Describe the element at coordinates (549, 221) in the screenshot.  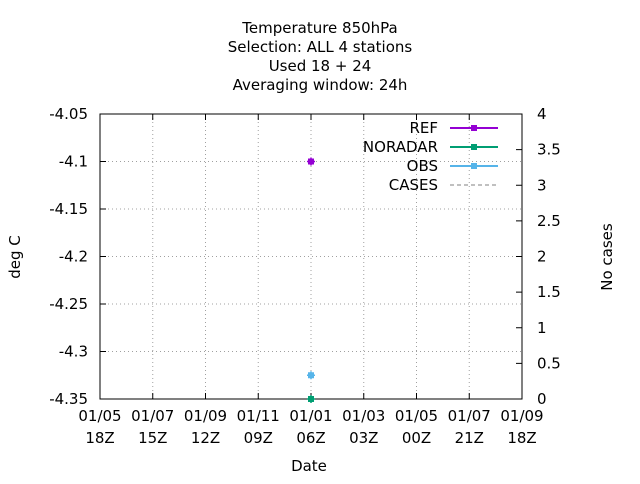
I see `y2-tick-label: 2.5` at that location.